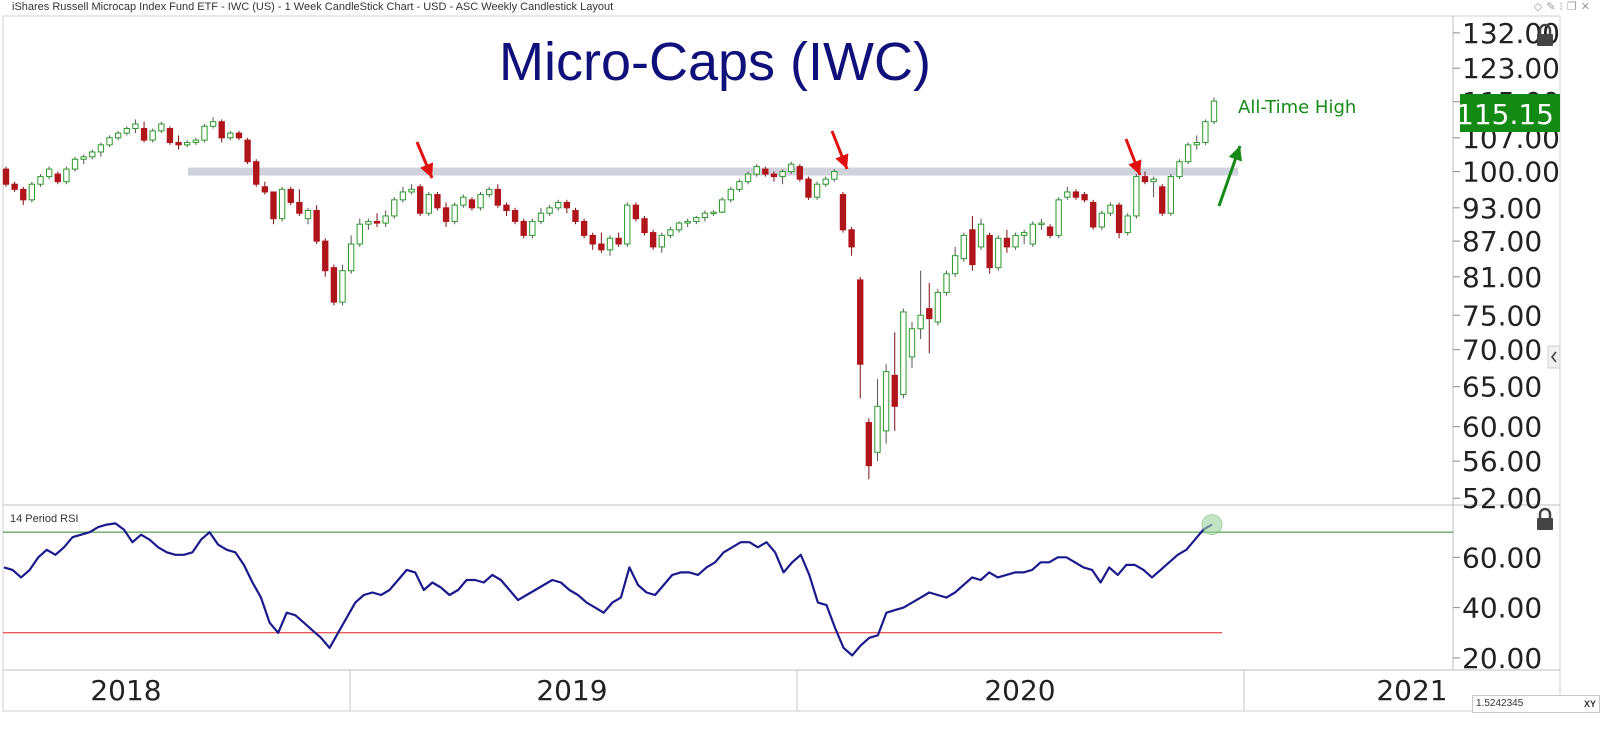 This screenshot has height=731, width=1600. What do you see at coordinates (1540, 7) in the screenshot?
I see `diamond-icon: ◇` at bounding box center [1540, 7].